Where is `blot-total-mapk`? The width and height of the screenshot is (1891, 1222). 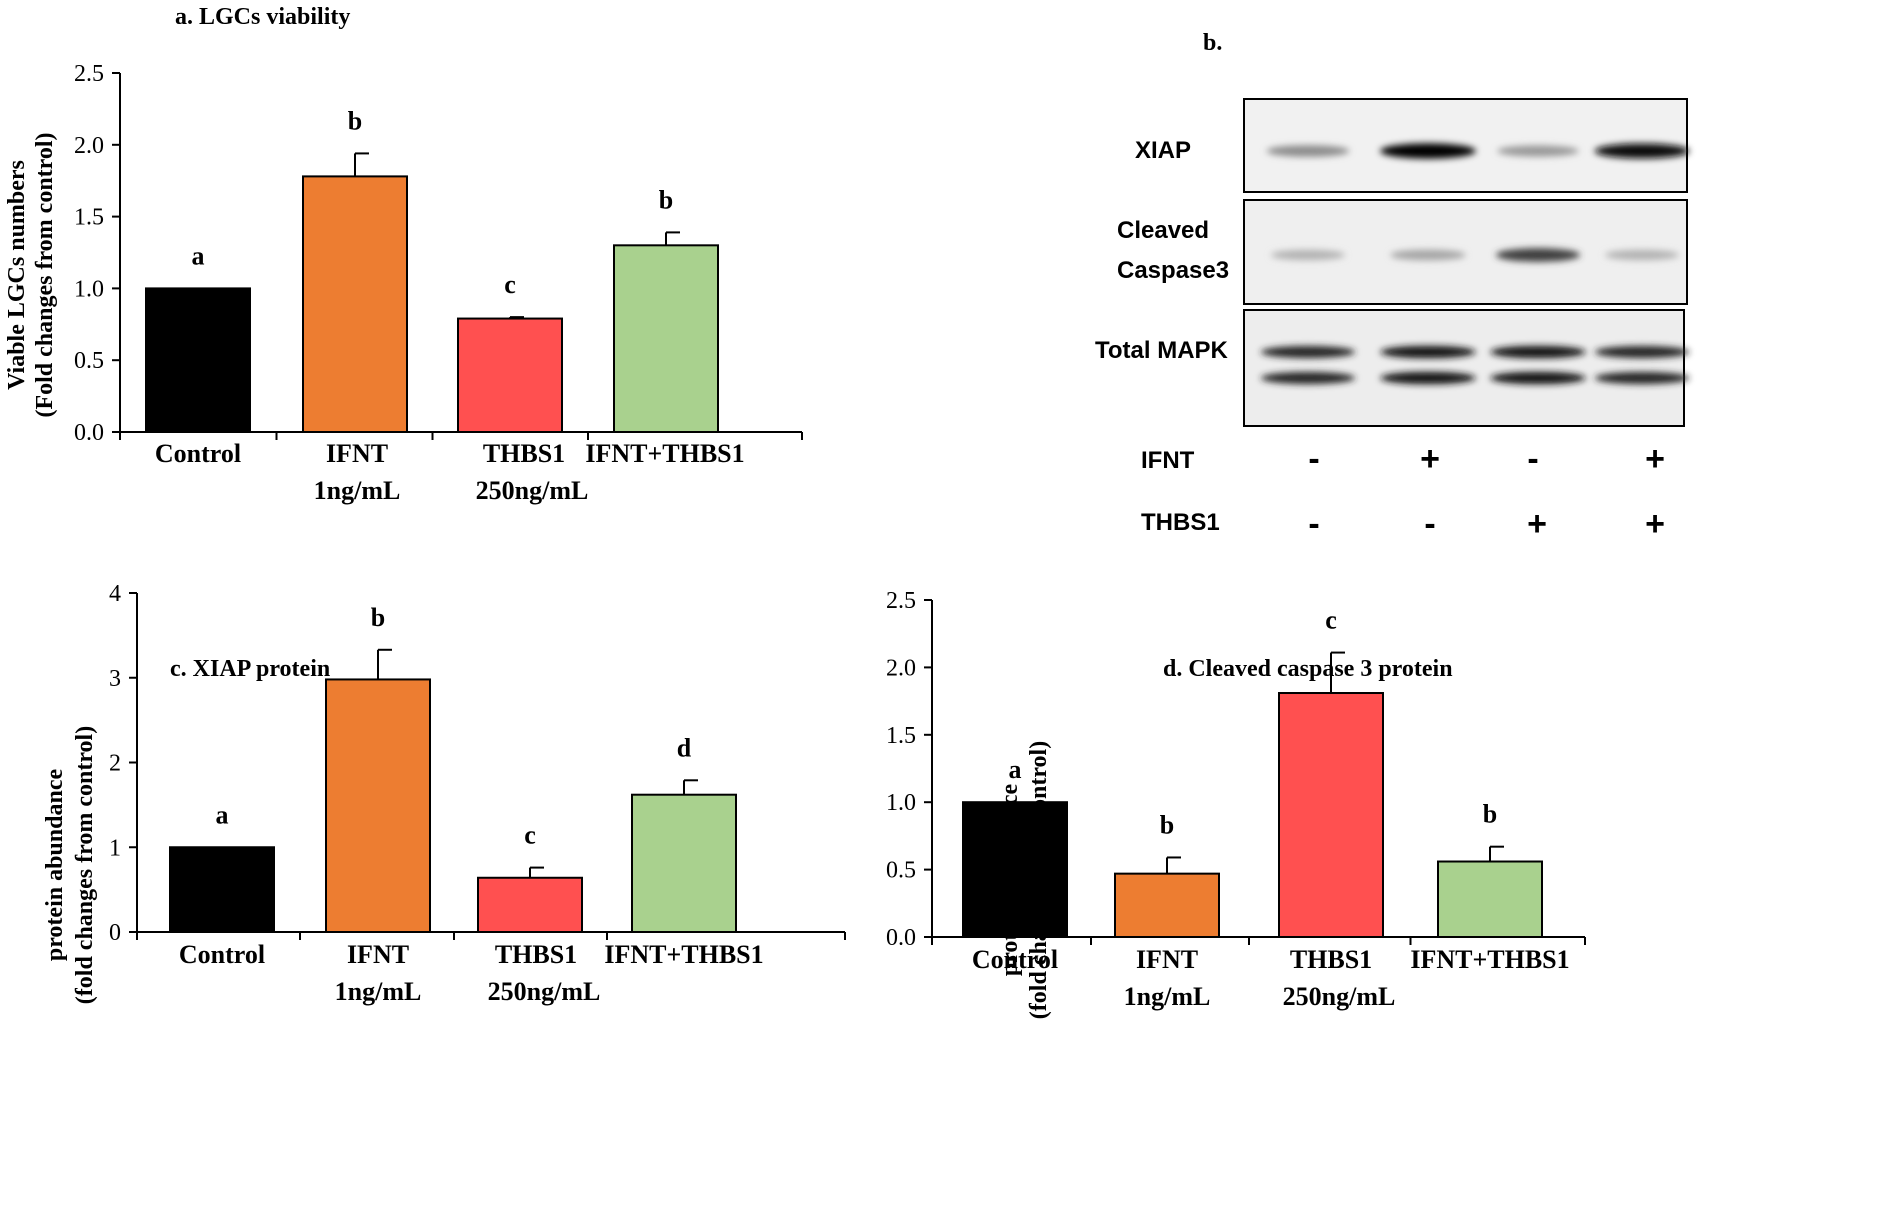
blot-total-mapk is located at coordinates (1466, 368).